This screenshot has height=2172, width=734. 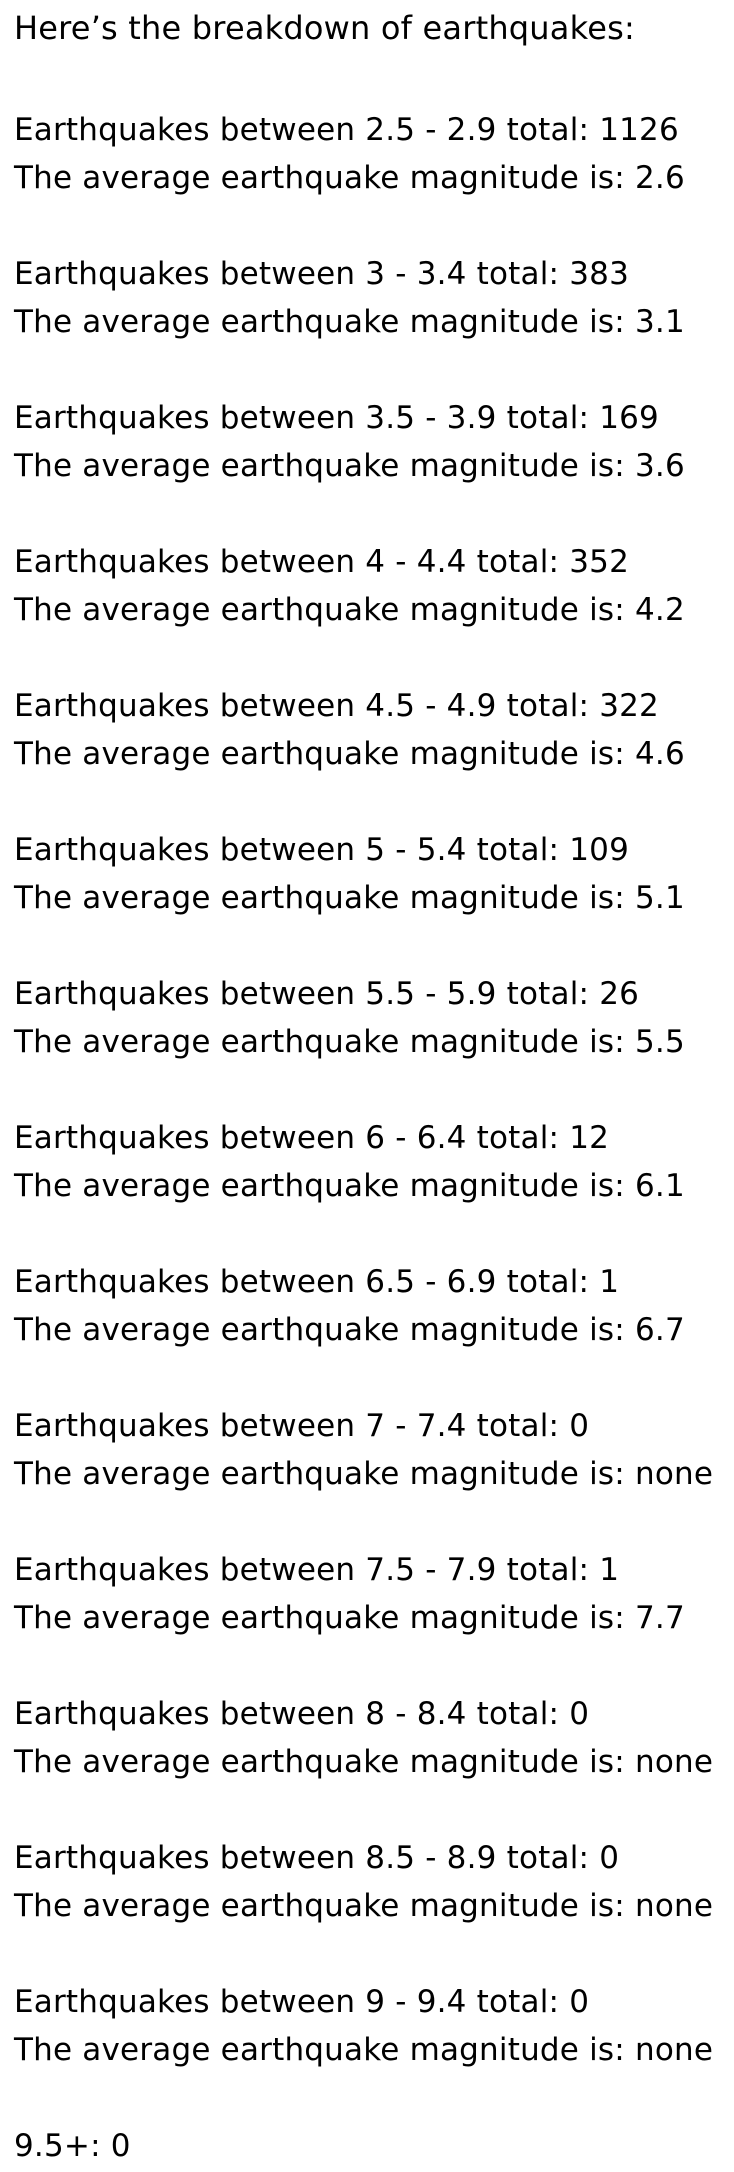 I want to click on range-total-line: Earthquakes between 4.5 - 4.9 total: 322, so click(x=336, y=706).